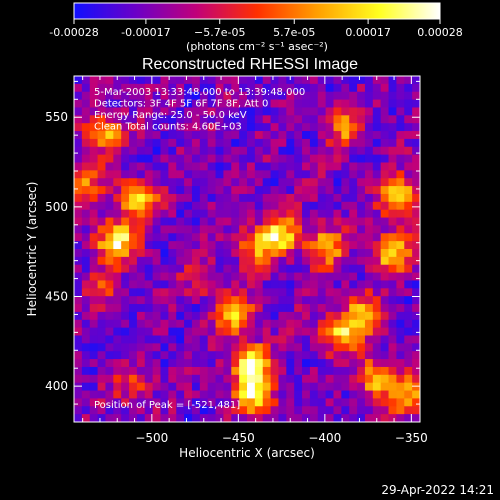 The height and width of the screenshot is (500, 500). I want to click on colorbar-tick-label: 5.7e-05, so click(294, 32).